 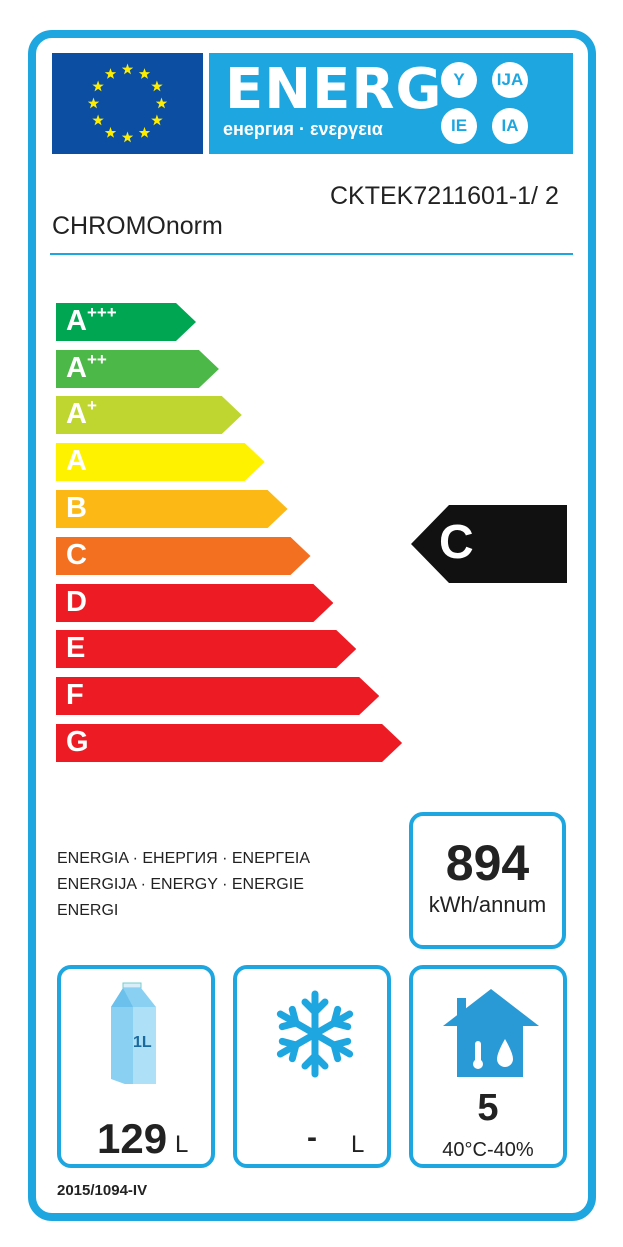 What do you see at coordinates (358, 1144) in the screenshot?
I see `frozen-volume-unit: L` at bounding box center [358, 1144].